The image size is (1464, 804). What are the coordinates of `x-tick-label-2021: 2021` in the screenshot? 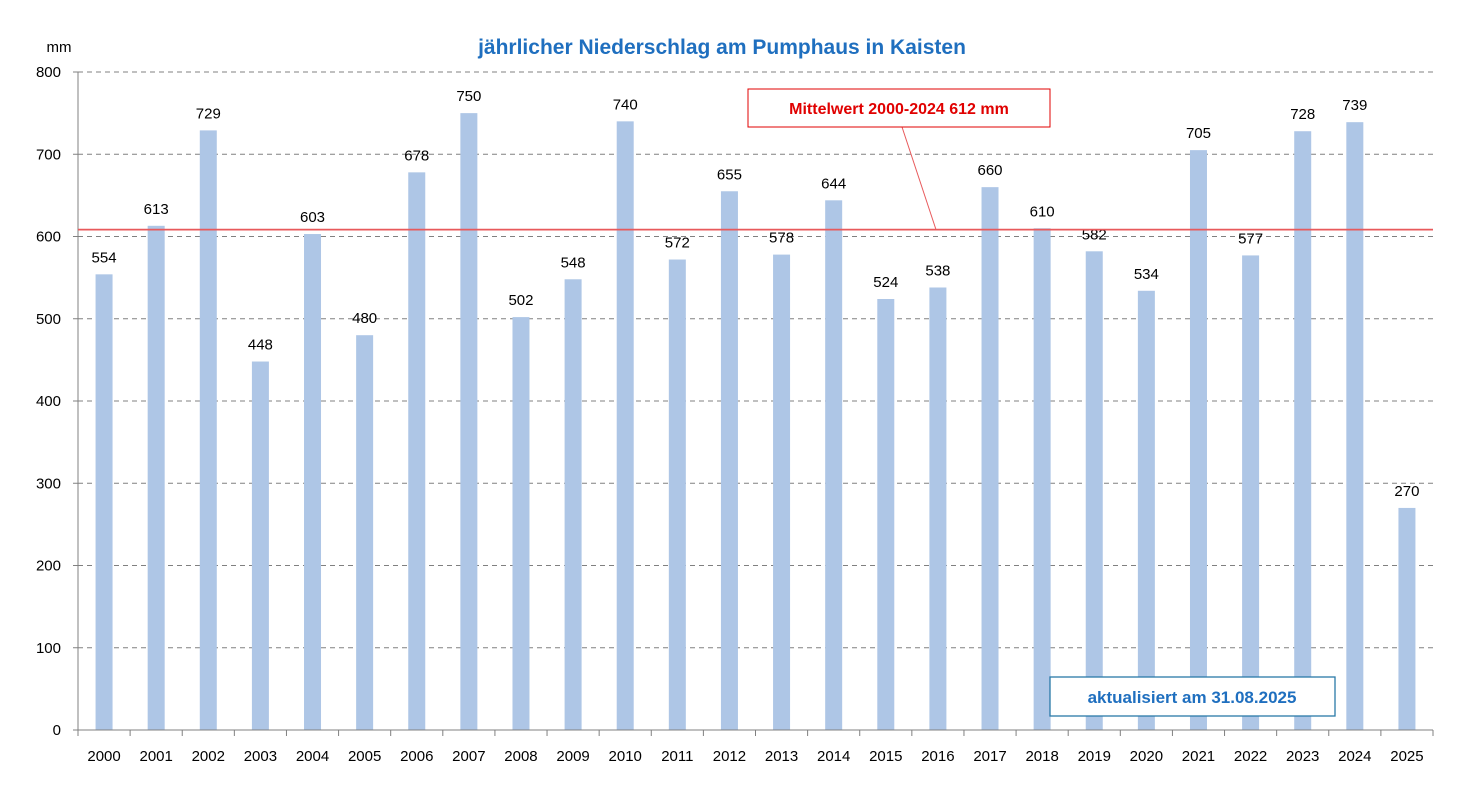 It's located at (1198, 756).